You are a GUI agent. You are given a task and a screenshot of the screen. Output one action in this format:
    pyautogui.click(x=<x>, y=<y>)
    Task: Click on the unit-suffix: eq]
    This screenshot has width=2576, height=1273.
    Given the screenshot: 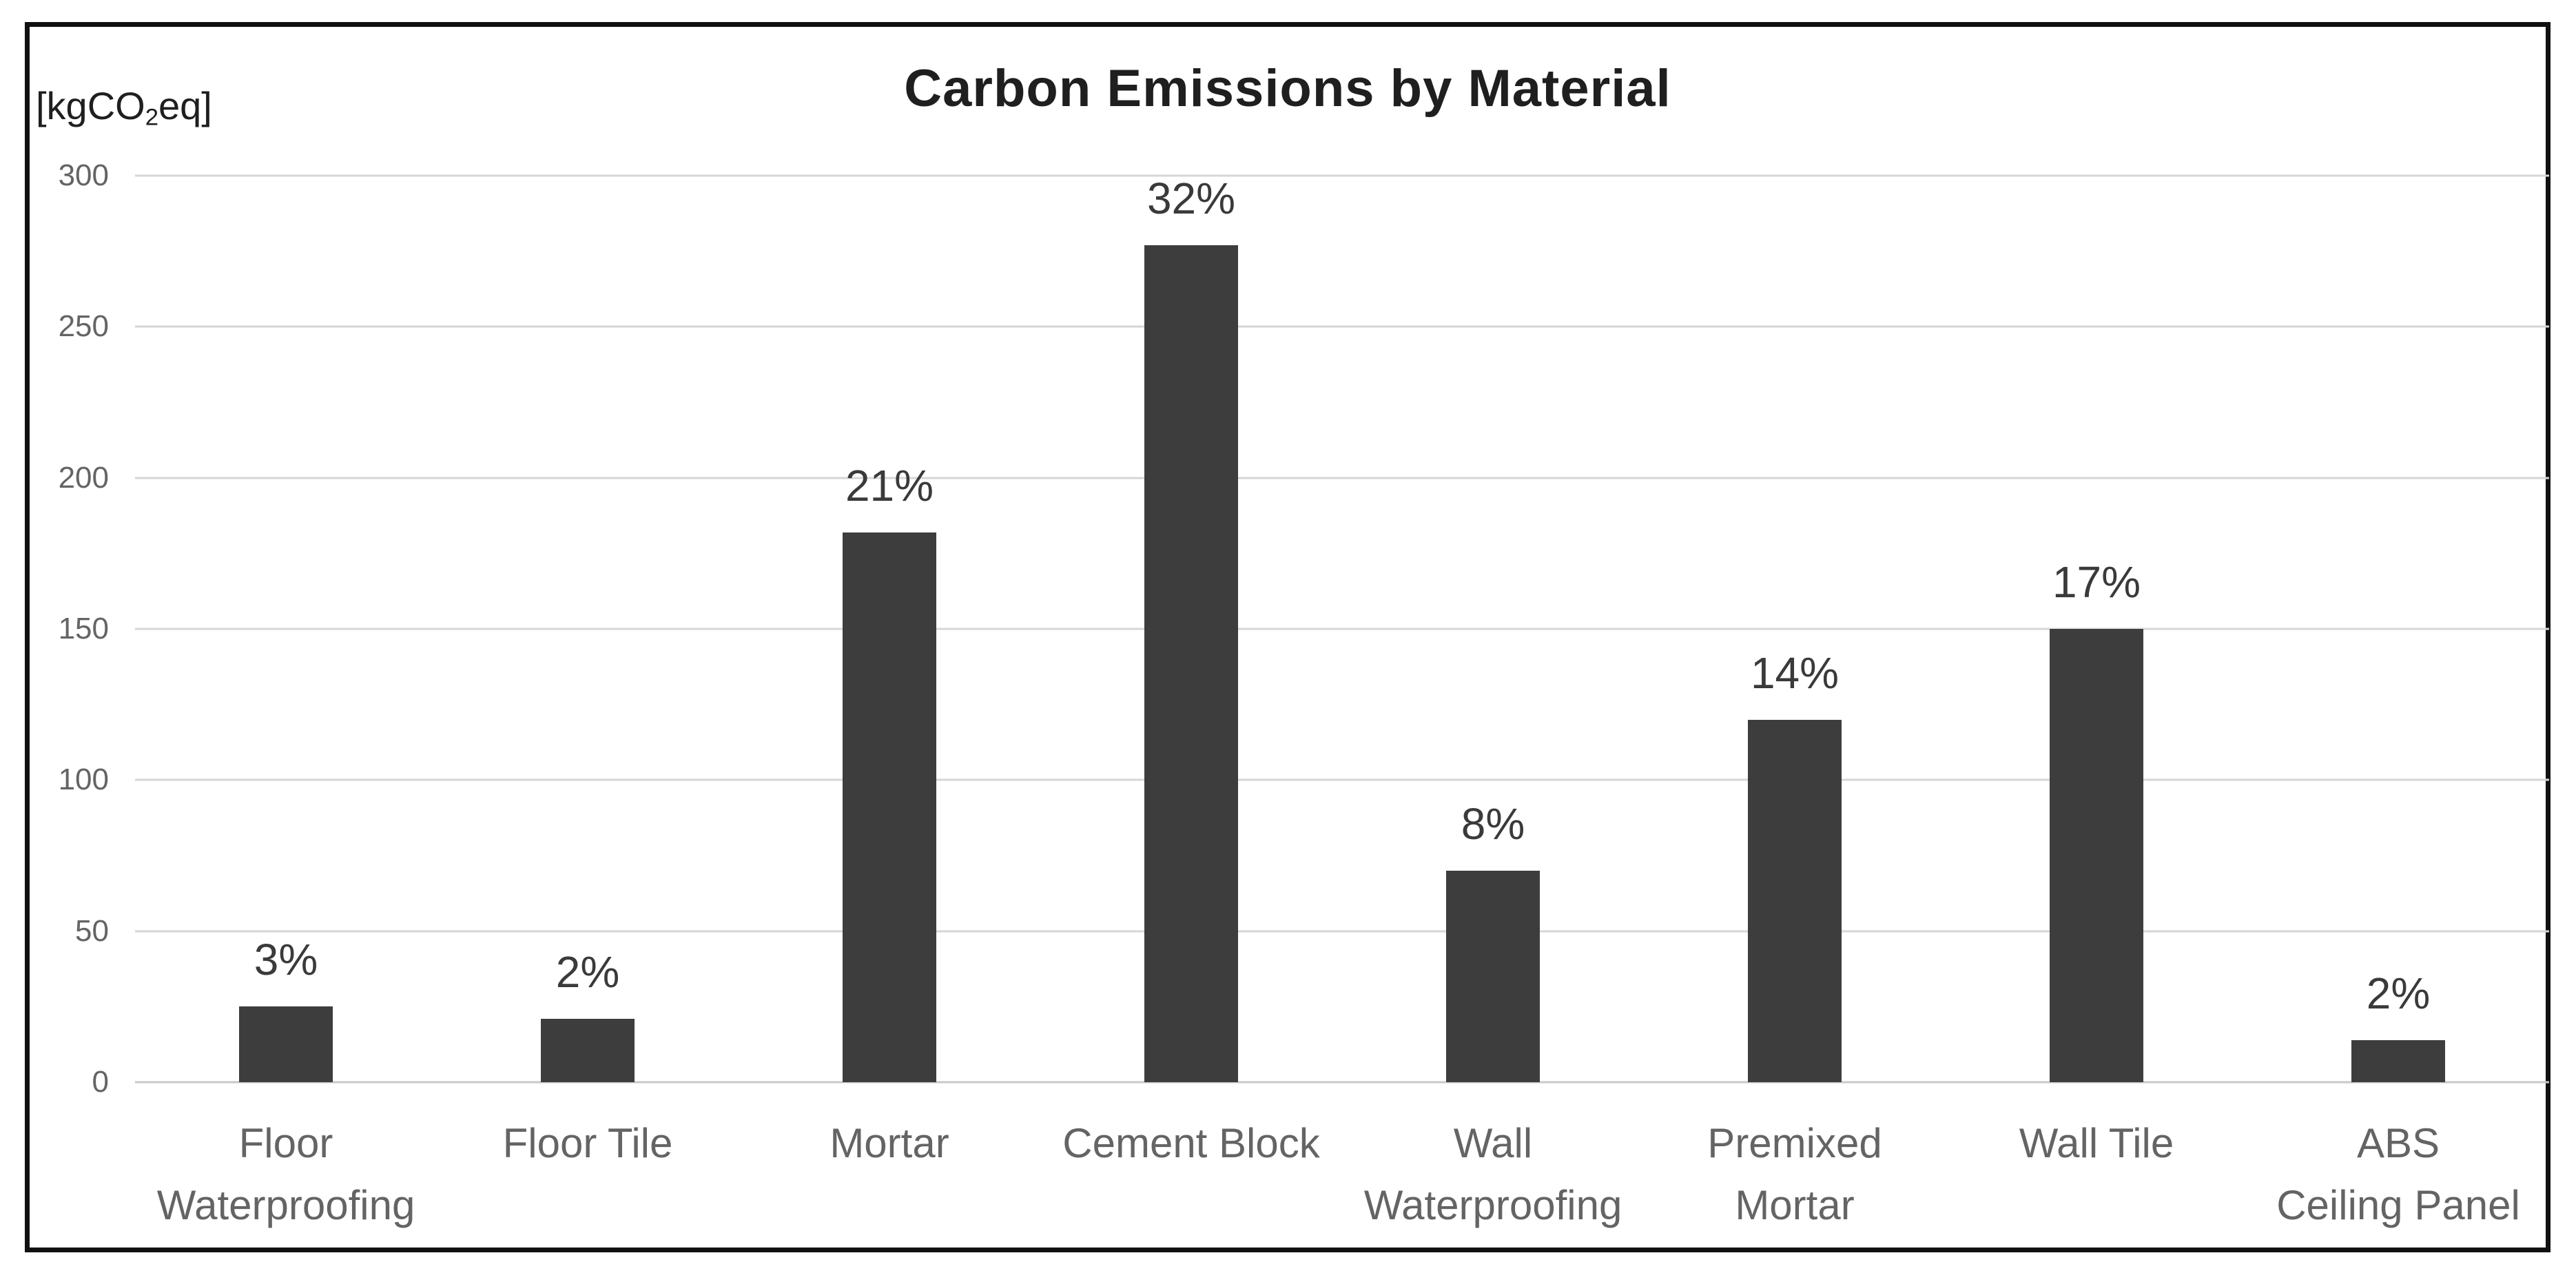 What is the action you would take?
    pyautogui.click(x=185, y=105)
    